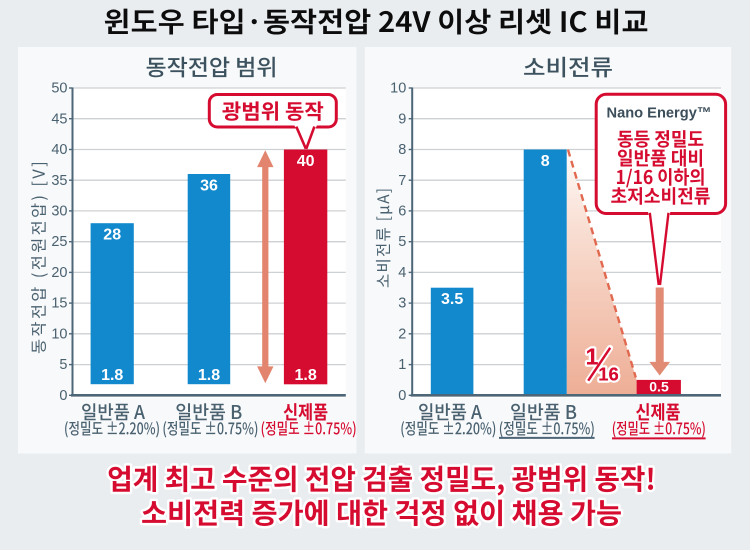 This screenshot has height=550, width=750. Describe the element at coordinates (59, 242) in the screenshot. I see `svg-text: 25` at that location.